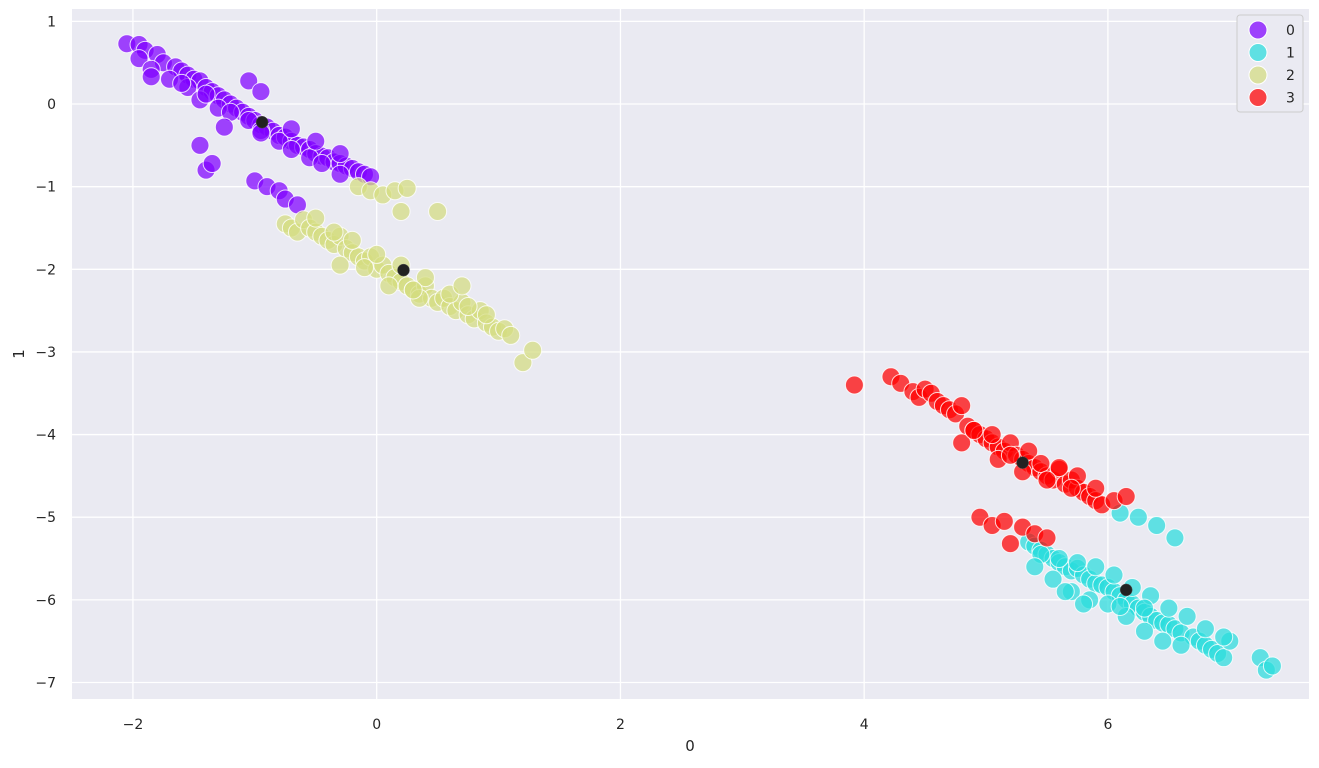 The image size is (1319, 768). I want to click on y-tick-labels: 1 0 −1 −2 −3 −4 −5 −6 −7, so click(45, 352).